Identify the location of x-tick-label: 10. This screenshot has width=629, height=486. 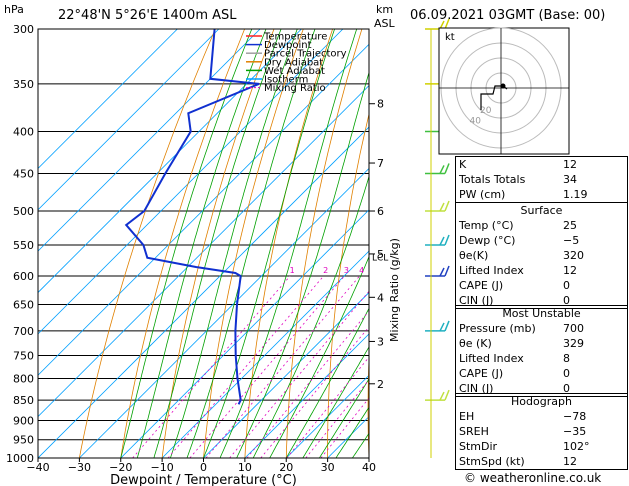
(245, 467).